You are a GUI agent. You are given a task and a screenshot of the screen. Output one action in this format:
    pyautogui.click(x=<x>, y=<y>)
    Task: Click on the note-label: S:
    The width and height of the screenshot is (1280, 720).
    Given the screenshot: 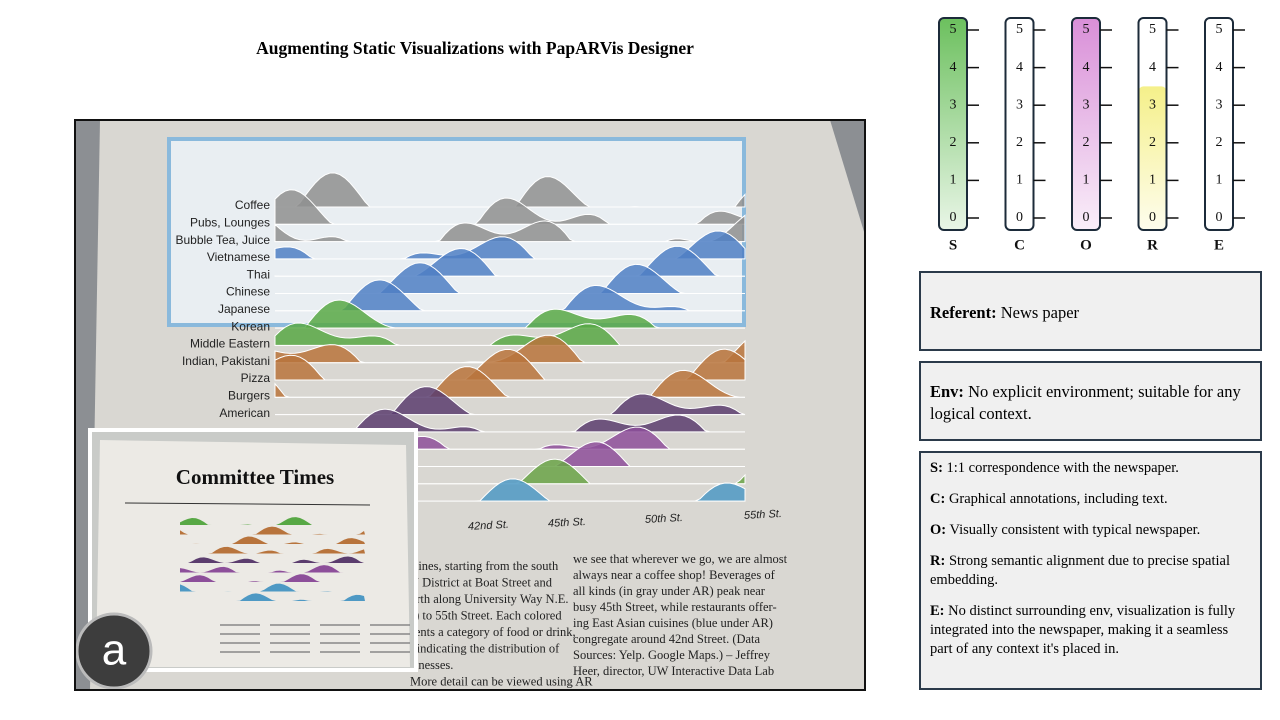 What is the action you would take?
    pyautogui.click(x=936, y=468)
    